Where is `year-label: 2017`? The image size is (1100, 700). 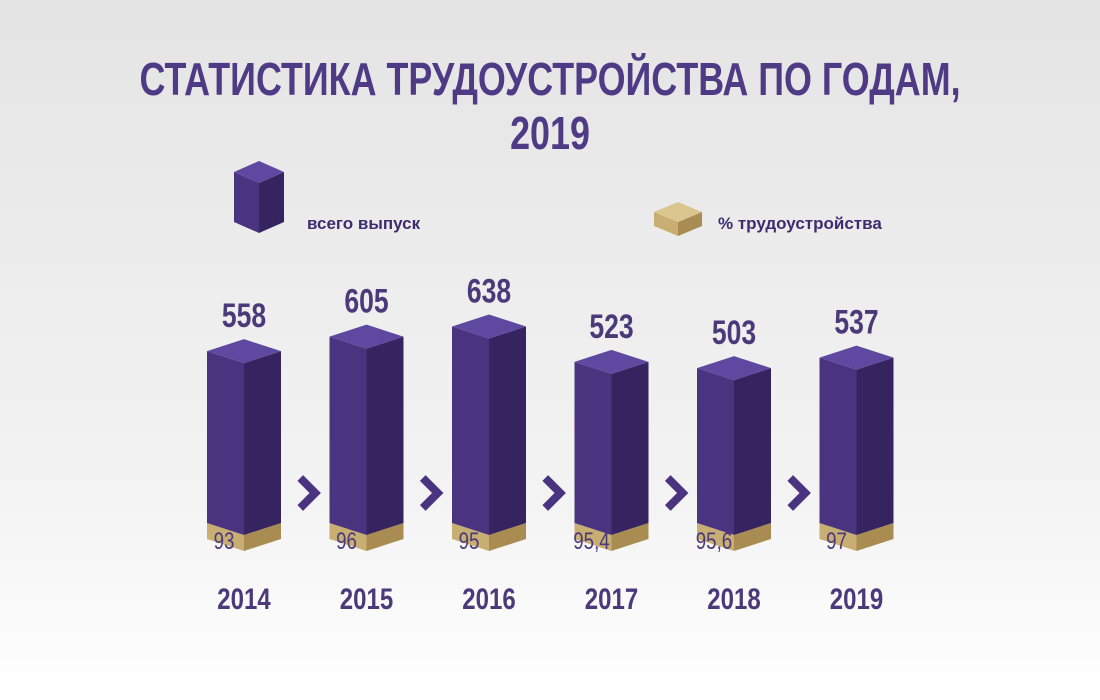 year-label: 2017 is located at coordinates (611, 598).